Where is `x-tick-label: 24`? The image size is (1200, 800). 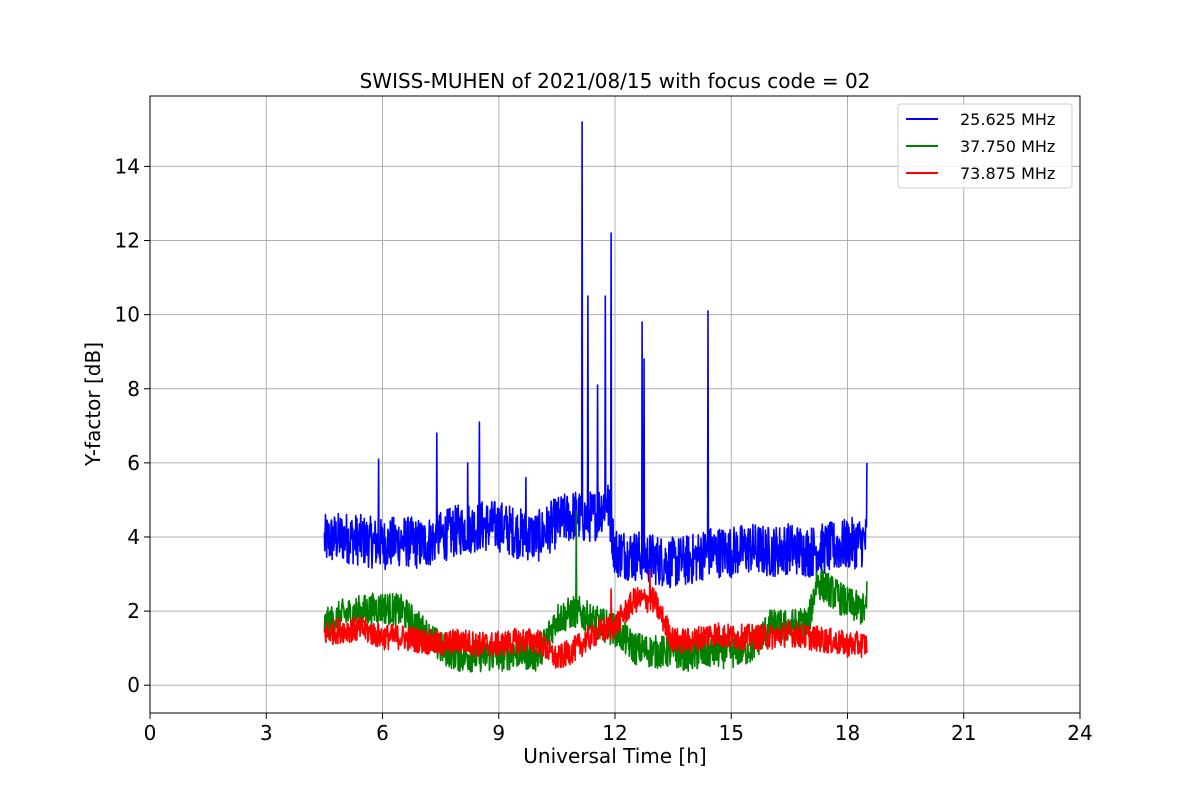 x-tick-label: 24 is located at coordinates (1079, 733).